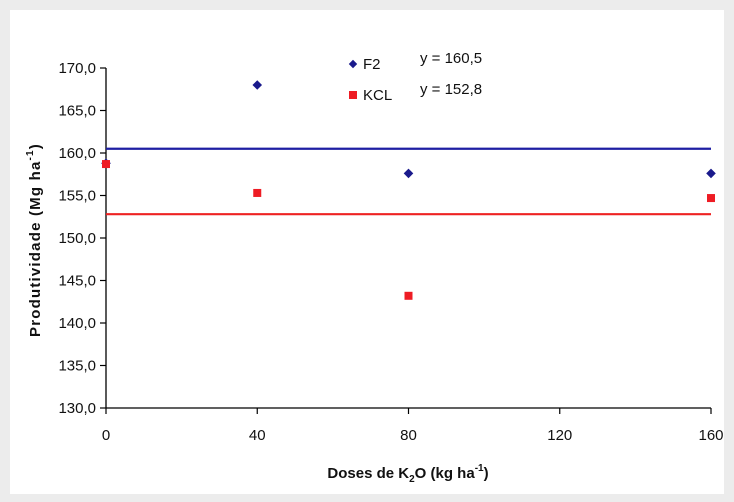 This screenshot has width=734, height=502. I want to click on legend-label-kcl: KCL, so click(377, 95).